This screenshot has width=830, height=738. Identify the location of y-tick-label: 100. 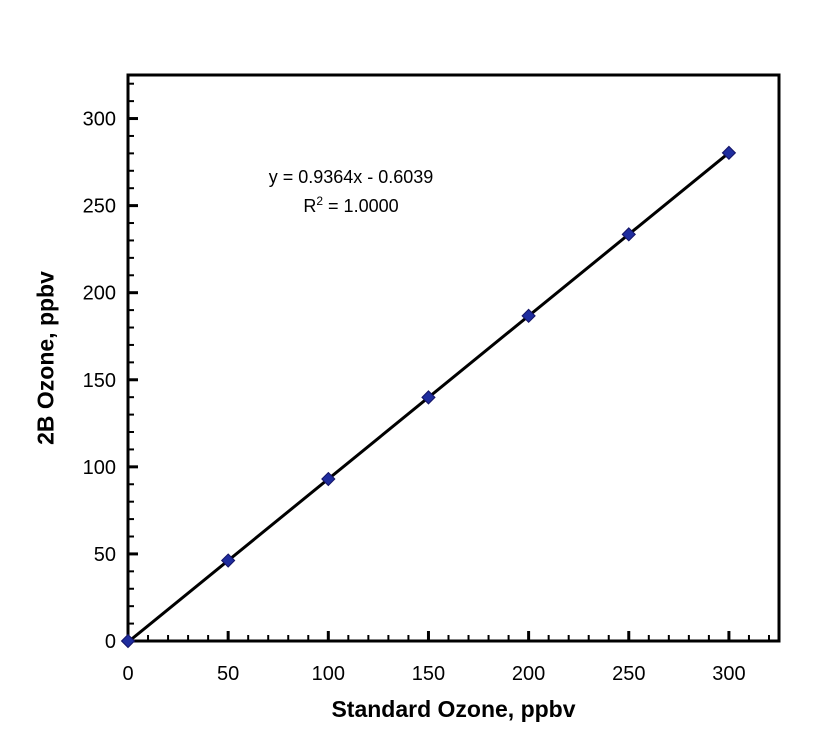
(99, 468).